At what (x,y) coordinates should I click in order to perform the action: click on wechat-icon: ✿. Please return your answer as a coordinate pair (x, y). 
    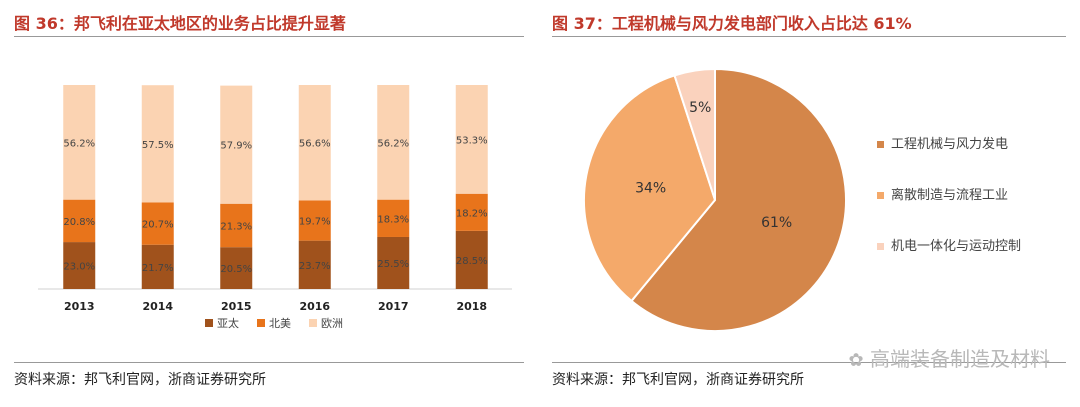
    Looking at the image, I should click on (856, 360).